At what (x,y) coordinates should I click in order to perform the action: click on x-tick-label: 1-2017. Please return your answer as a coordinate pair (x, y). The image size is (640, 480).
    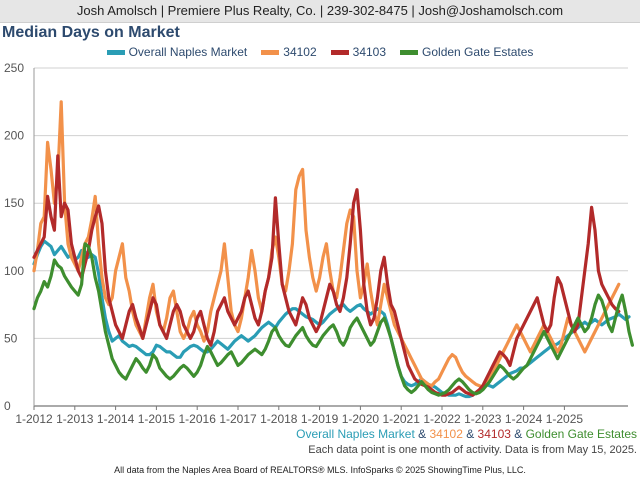
    Looking at the image, I should click on (238, 419).